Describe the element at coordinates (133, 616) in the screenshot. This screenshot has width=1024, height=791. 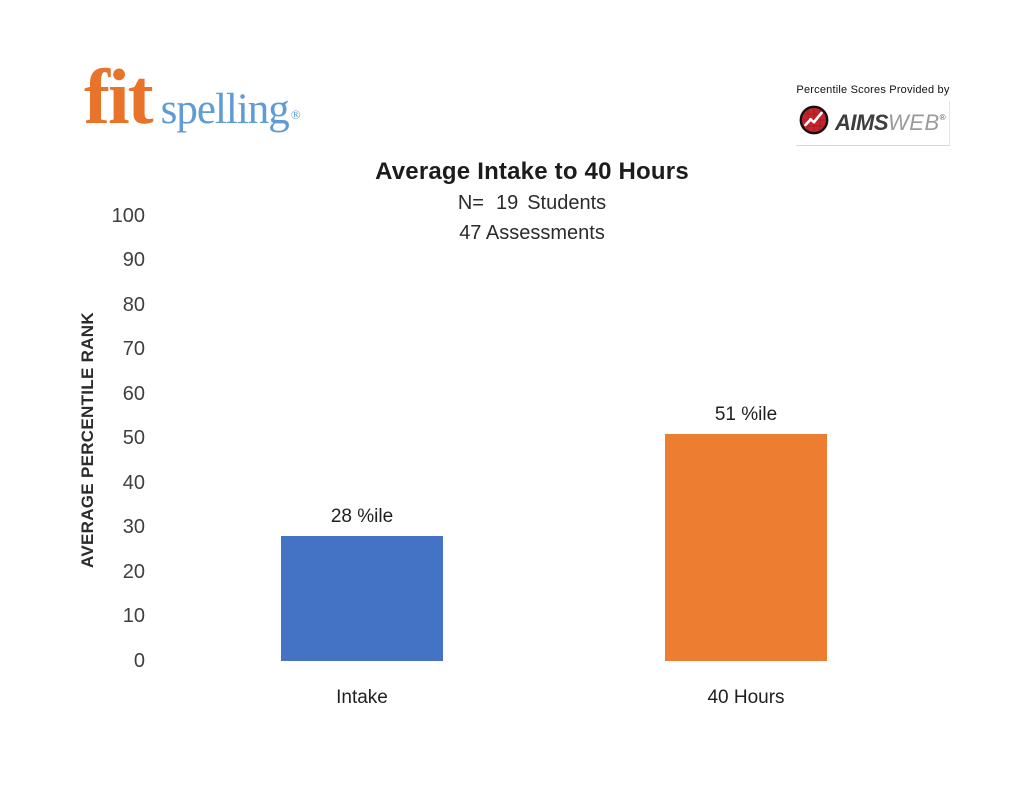
I see `y-tick-label-10: 10` at that location.